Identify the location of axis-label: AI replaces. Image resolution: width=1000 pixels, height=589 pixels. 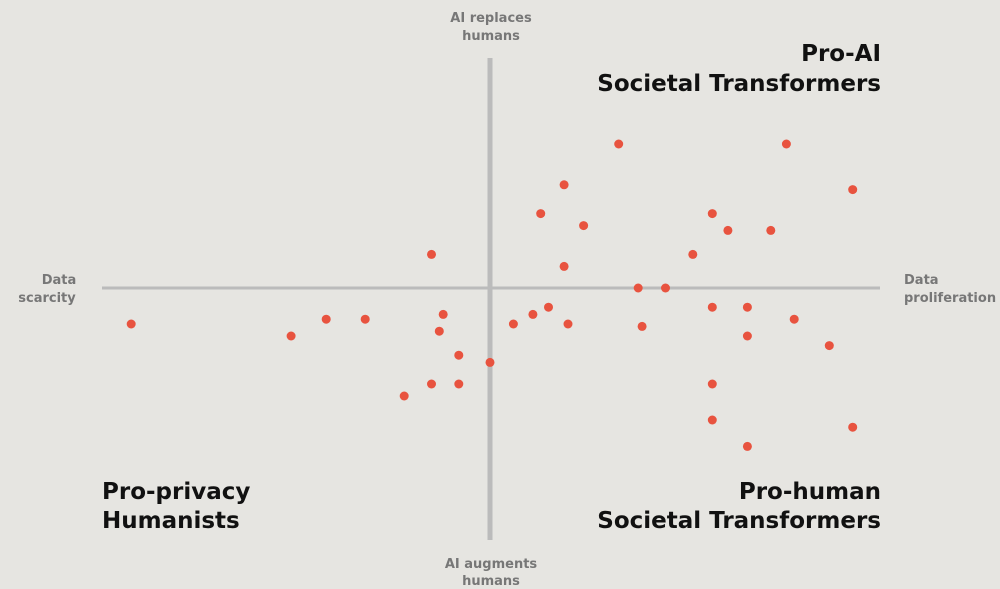
(491, 18).